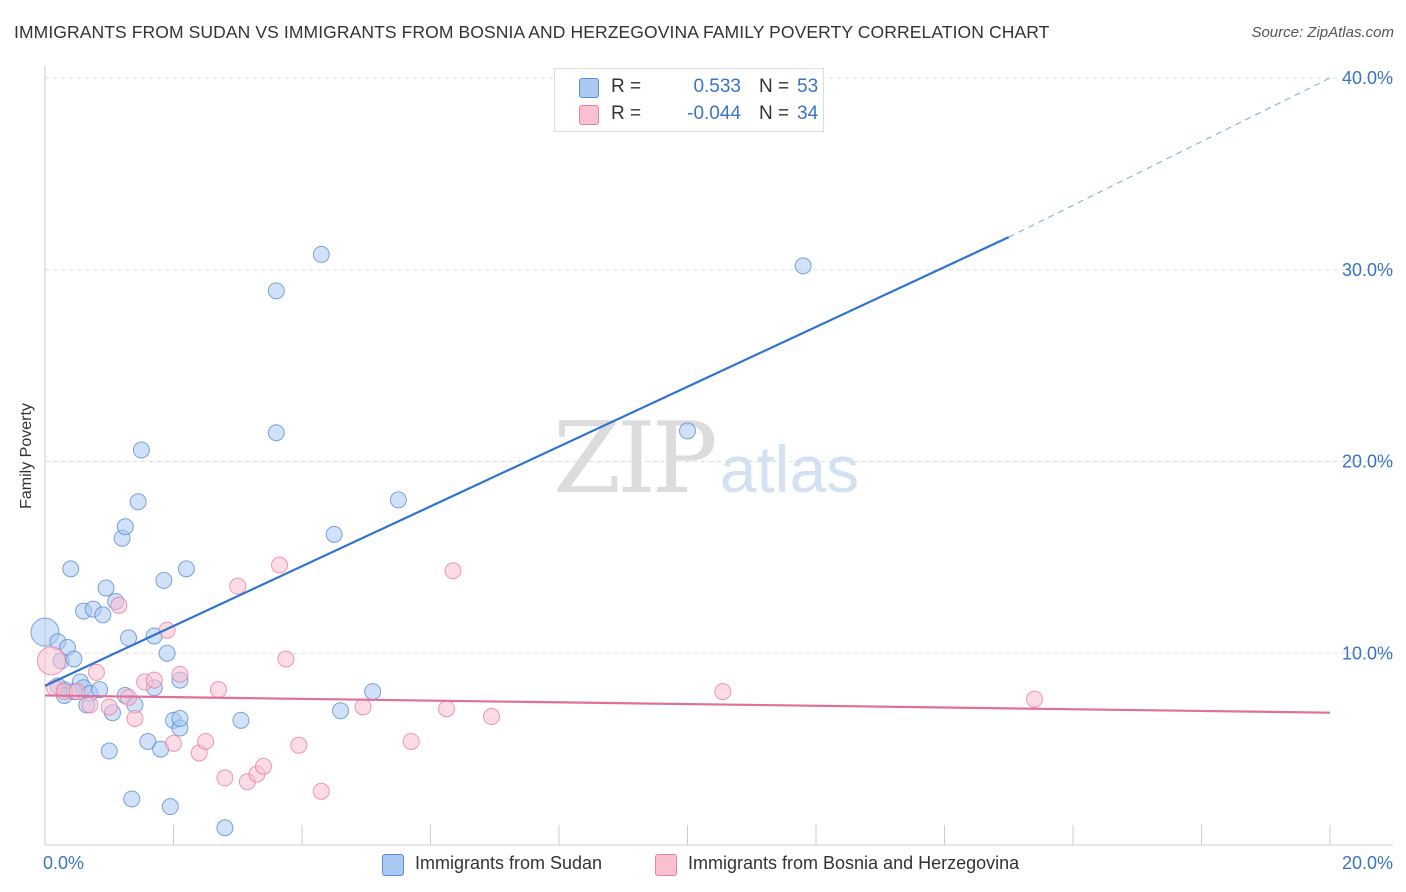  What do you see at coordinates (789, 469) in the screenshot?
I see `watermark-atlas: atlas` at bounding box center [789, 469].